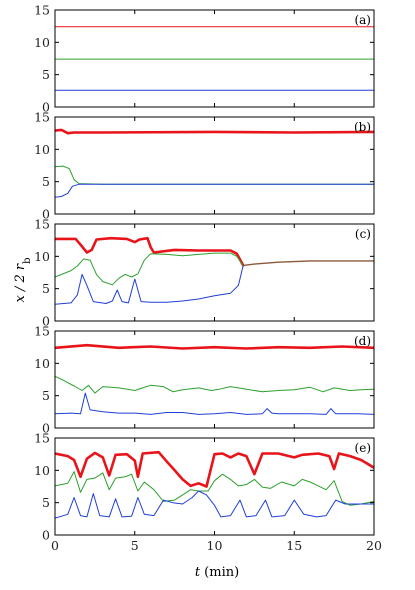  I want to click on y-axis-label: x / 2 rb, so click(23, 280).